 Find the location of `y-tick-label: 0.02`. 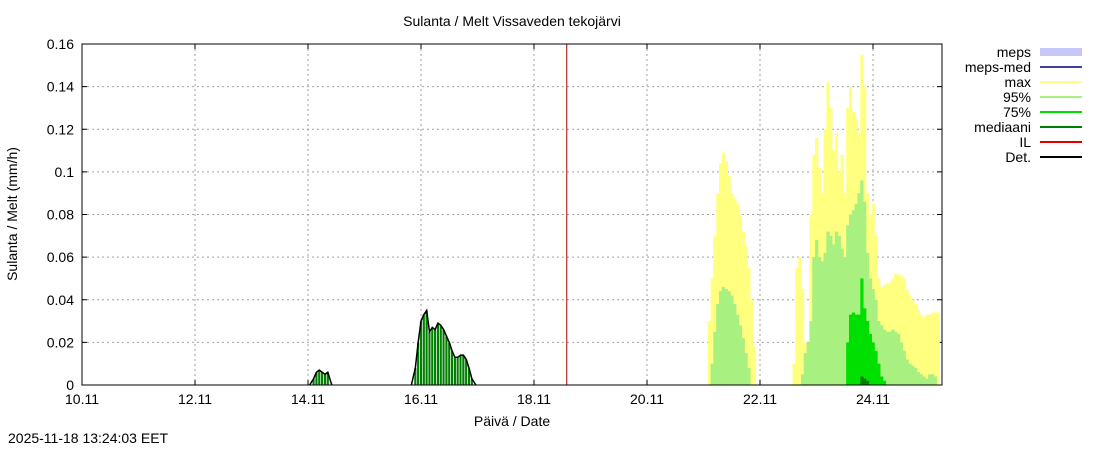

y-tick-label: 0.02 is located at coordinates (60, 342).